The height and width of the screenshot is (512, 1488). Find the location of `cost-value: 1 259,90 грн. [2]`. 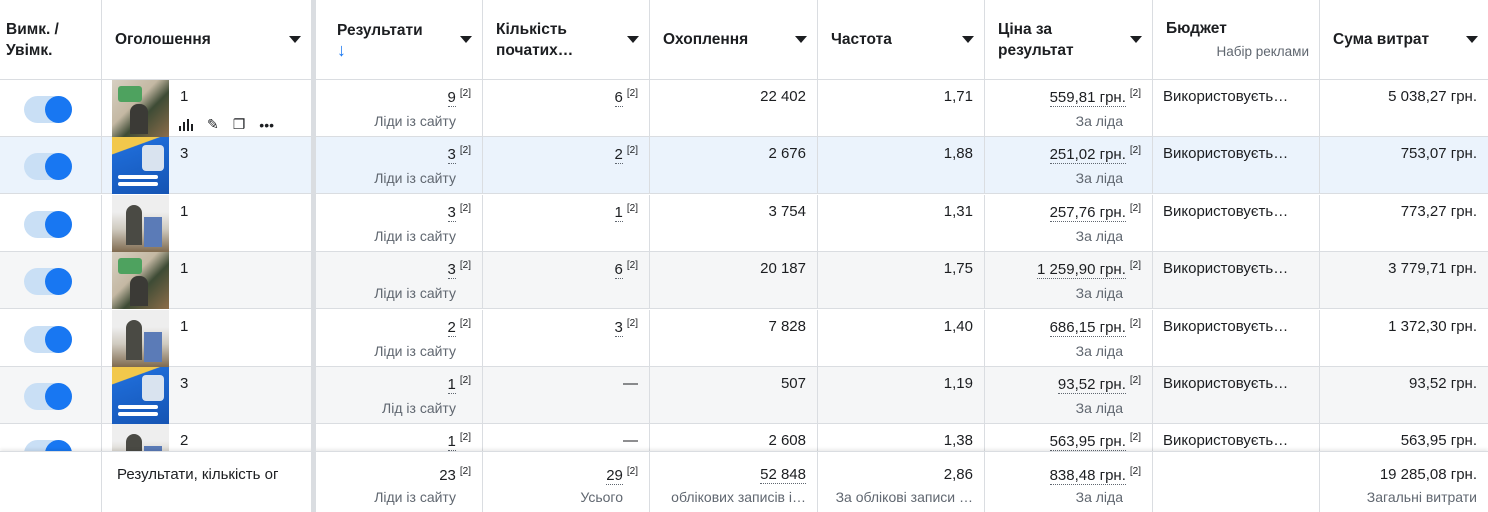

cost-value: 1 259,90 грн. [2] is located at coordinates (1089, 270).